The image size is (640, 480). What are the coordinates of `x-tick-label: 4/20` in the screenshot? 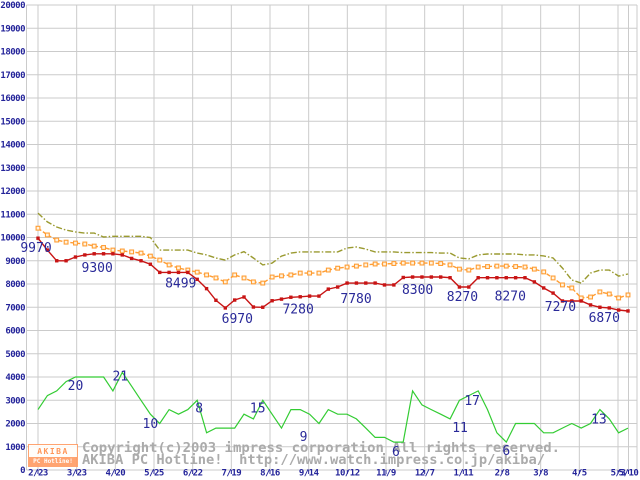 It's located at (115, 474).